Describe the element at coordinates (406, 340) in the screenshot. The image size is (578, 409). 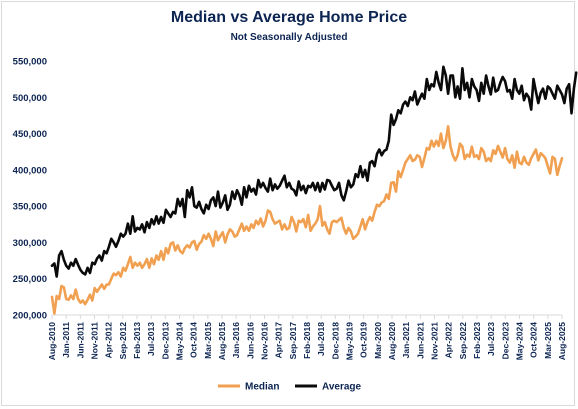
I see `x-tick-label: Jan-2021` at that location.